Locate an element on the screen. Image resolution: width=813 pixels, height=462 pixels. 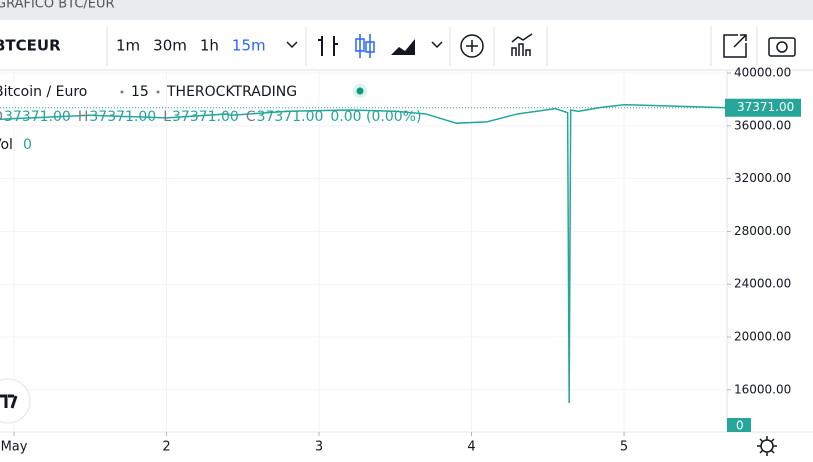
y-tick-label: 40000.00 is located at coordinates (762, 73).